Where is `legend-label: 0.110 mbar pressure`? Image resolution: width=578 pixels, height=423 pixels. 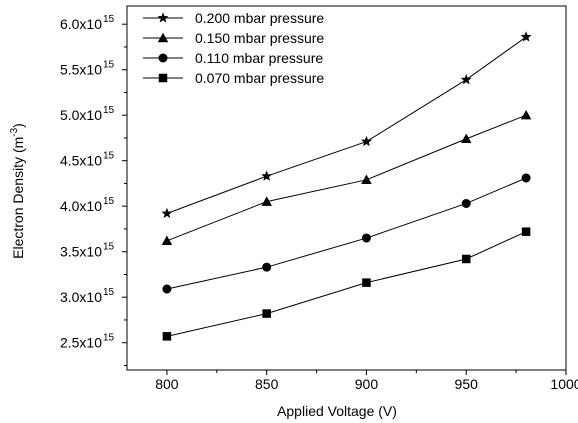 legend-label: 0.110 mbar pressure is located at coordinates (259, 58).